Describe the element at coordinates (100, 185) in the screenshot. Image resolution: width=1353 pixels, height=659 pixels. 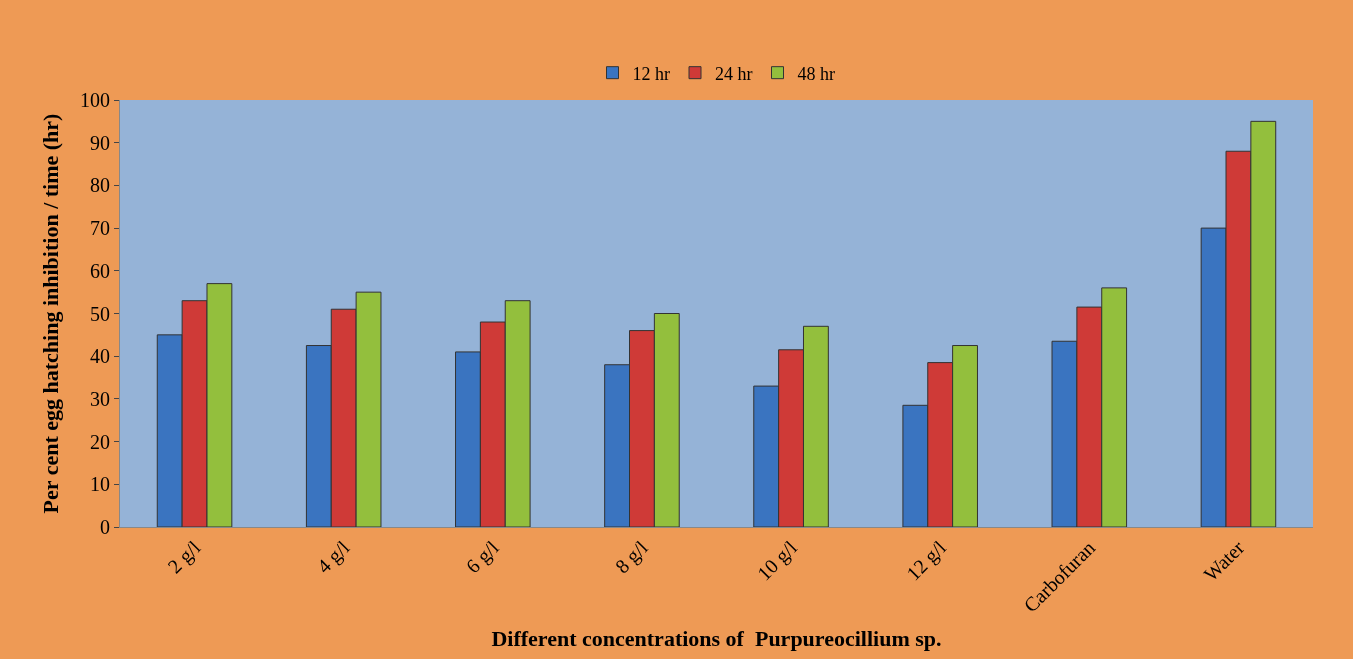
I see `y-tick-label: 80` at that location.